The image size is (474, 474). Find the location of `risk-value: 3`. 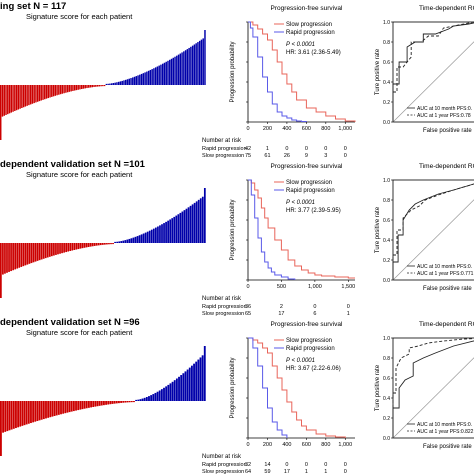

risk-value: 3 is located at coordinates (325, 156).